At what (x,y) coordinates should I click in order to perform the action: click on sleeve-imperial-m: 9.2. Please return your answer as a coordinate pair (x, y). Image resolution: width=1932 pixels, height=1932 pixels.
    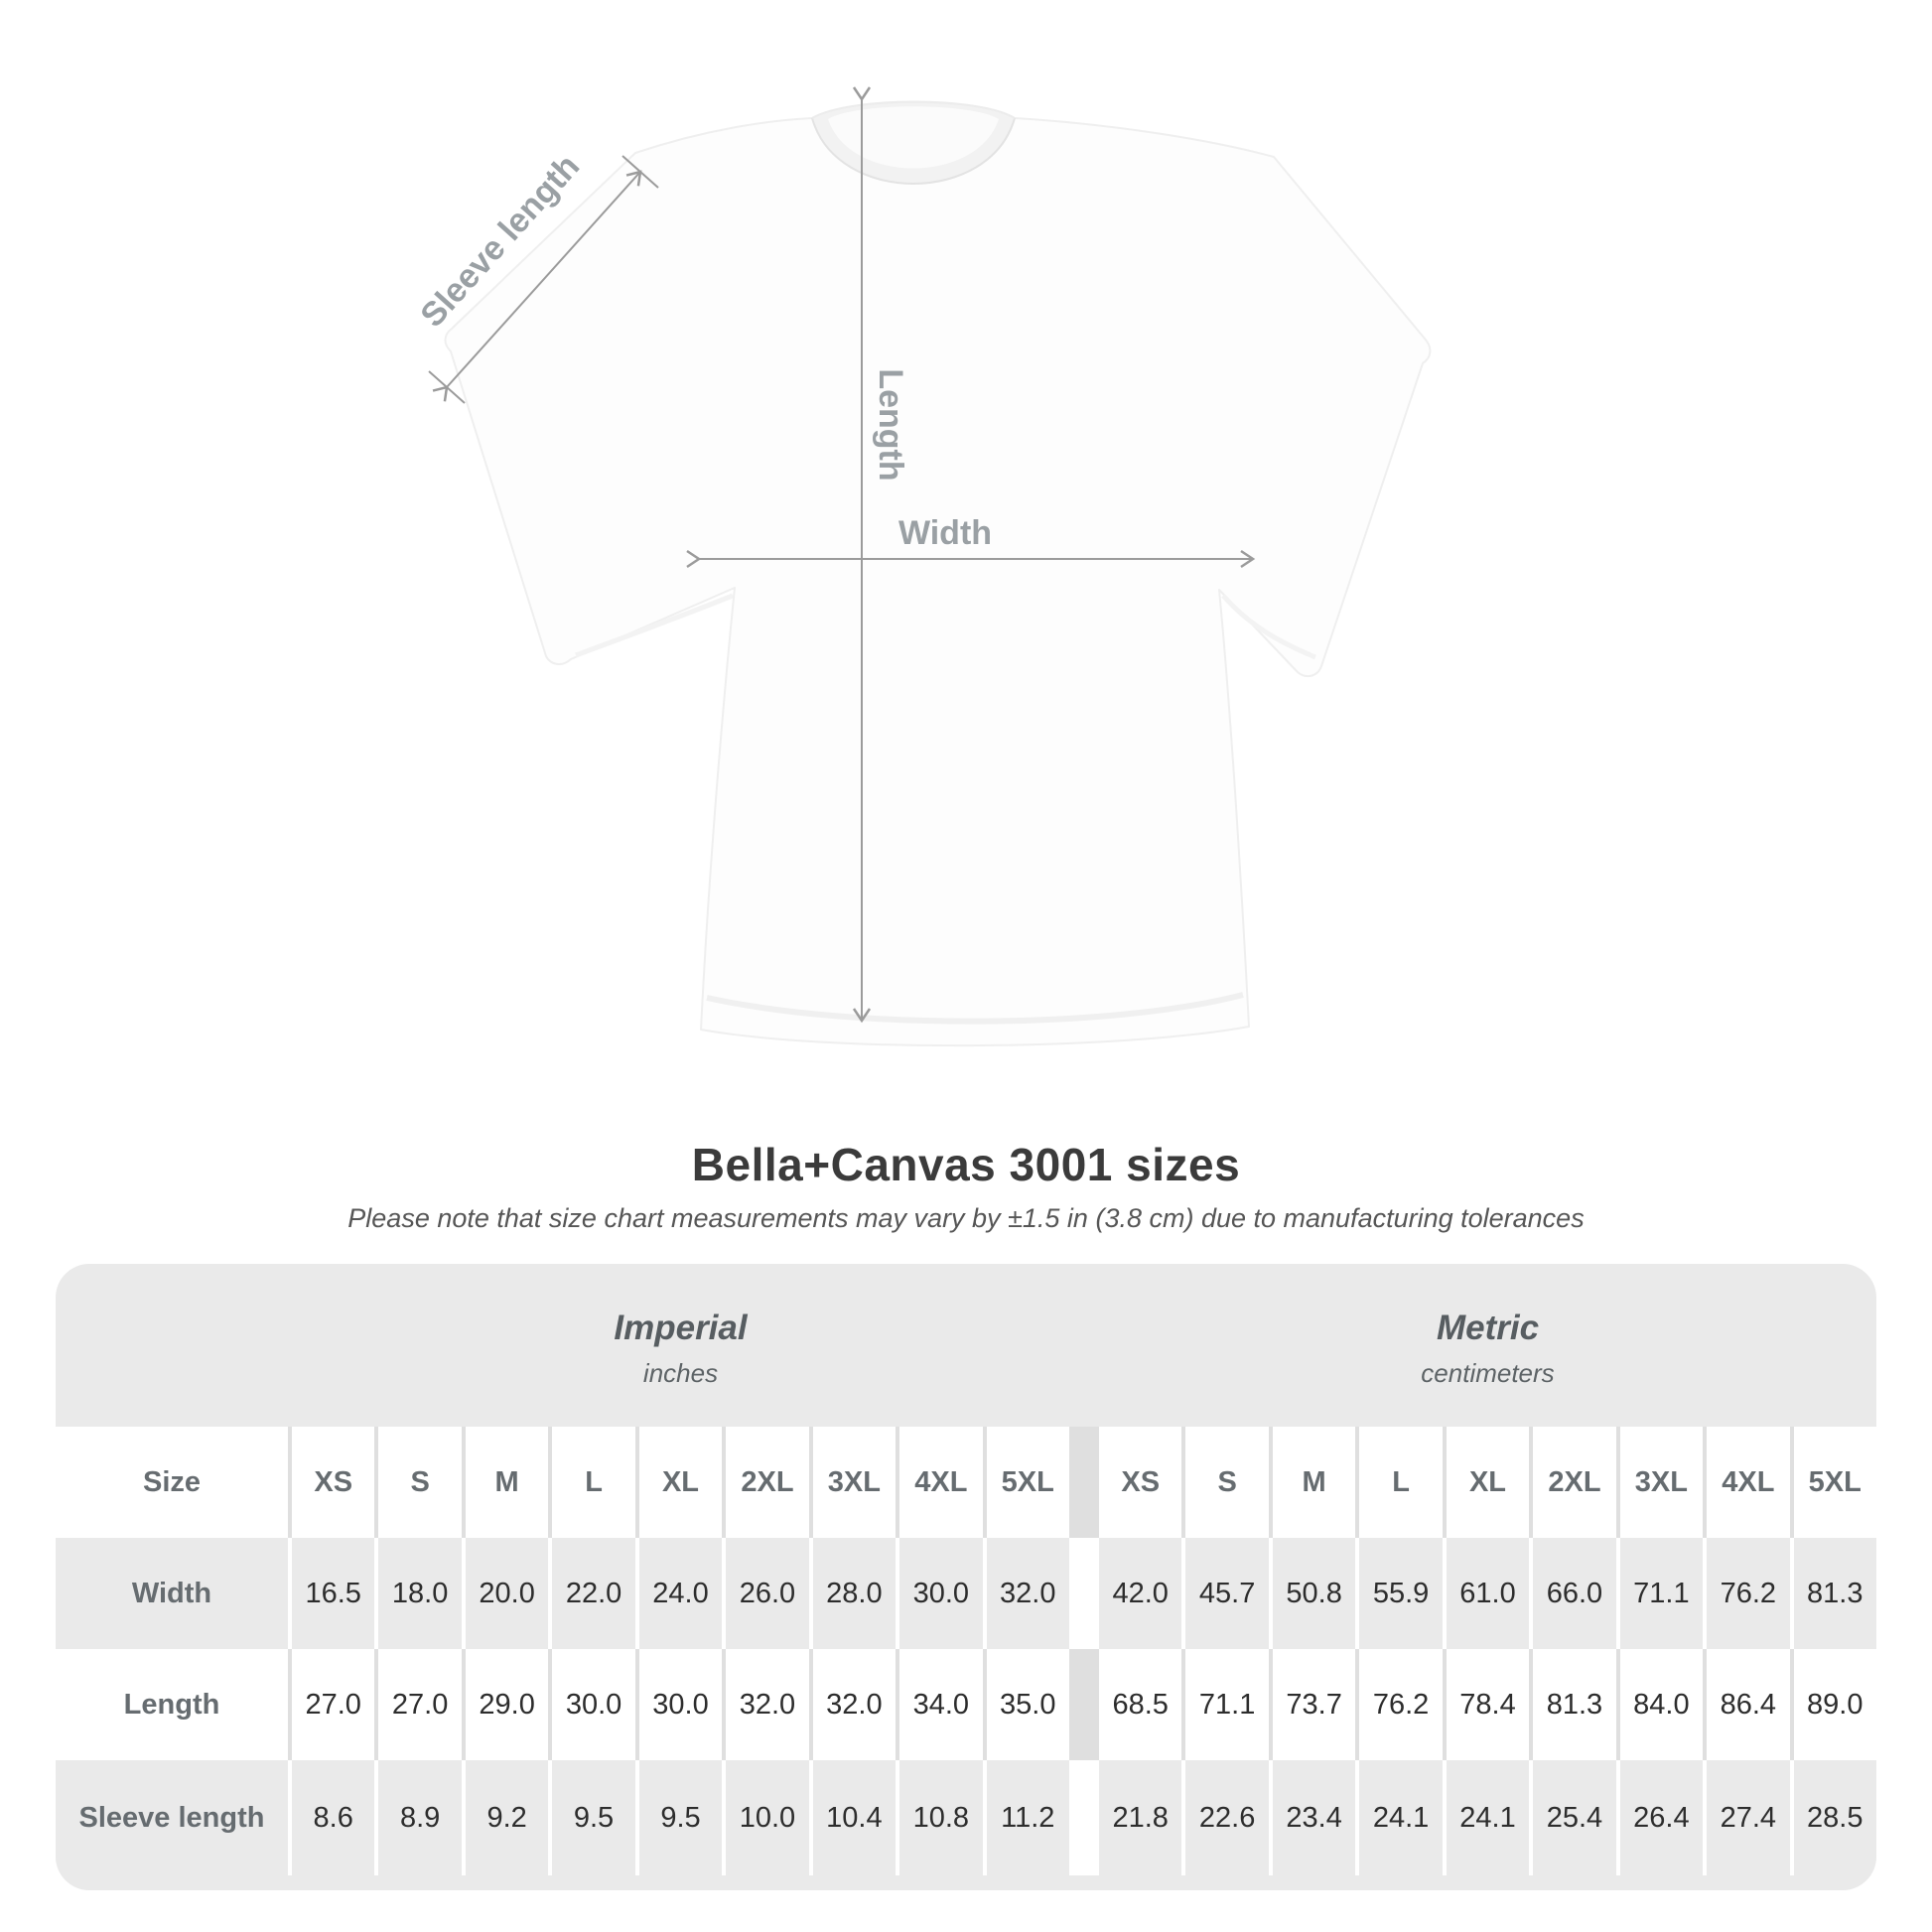
    Looking at the image, I should click on (507, 1818).